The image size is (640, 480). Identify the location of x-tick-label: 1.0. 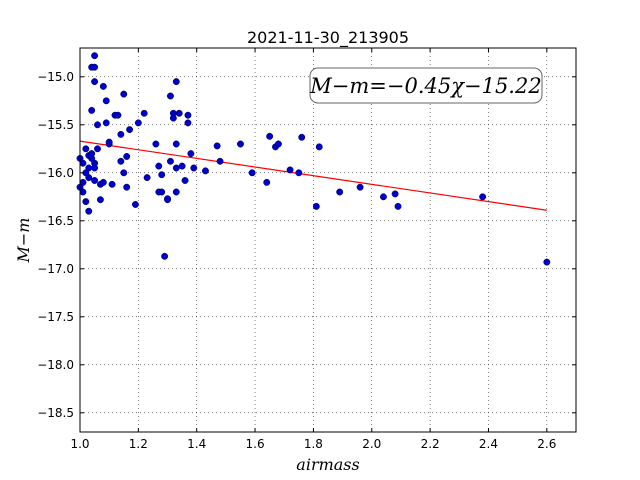
(79, 444).